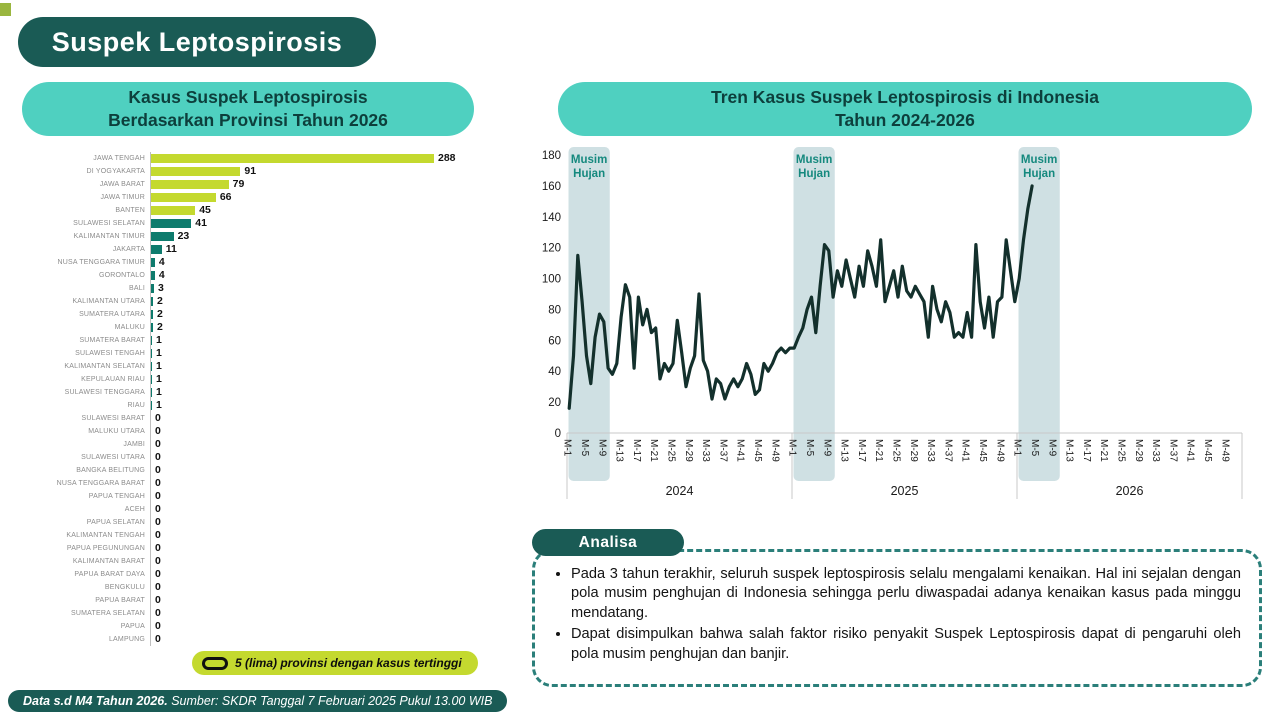  Describe the element at coordinates (183, 236) in the screenshot. I see `bar-value-label: 23` at that location.